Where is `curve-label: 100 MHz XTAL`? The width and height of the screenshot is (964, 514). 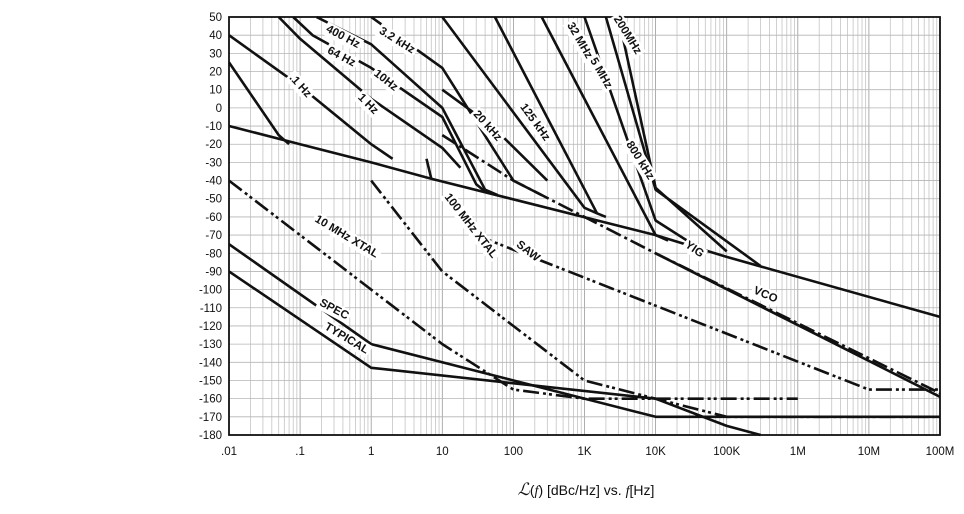 curve-label: 100 MHz XTAL is located at coordinates (471, 225).